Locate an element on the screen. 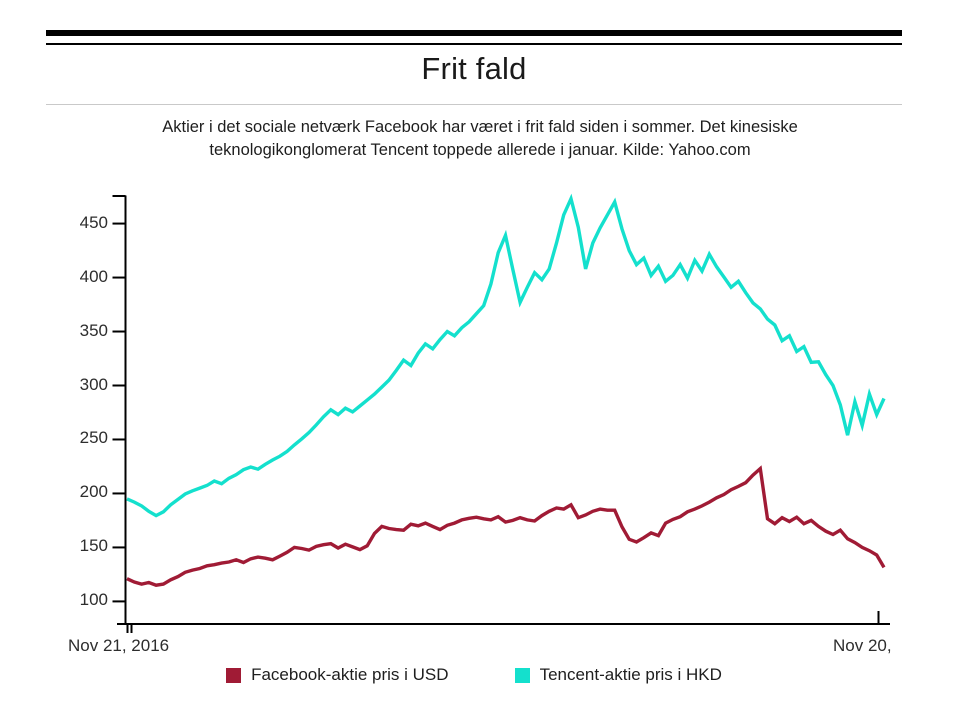 This screenshot has height=708, width=960. legend-item-facebook: Facebook-aktie pris i USD is located at coordinates (337, 675).